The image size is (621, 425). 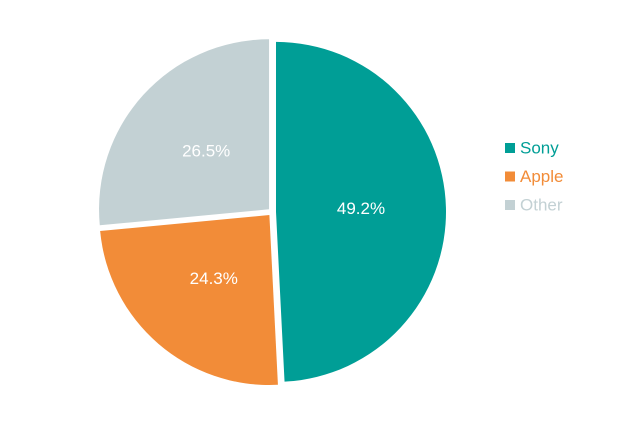 I want to click on data-label: 49.2%, so click(x=361, y=208).